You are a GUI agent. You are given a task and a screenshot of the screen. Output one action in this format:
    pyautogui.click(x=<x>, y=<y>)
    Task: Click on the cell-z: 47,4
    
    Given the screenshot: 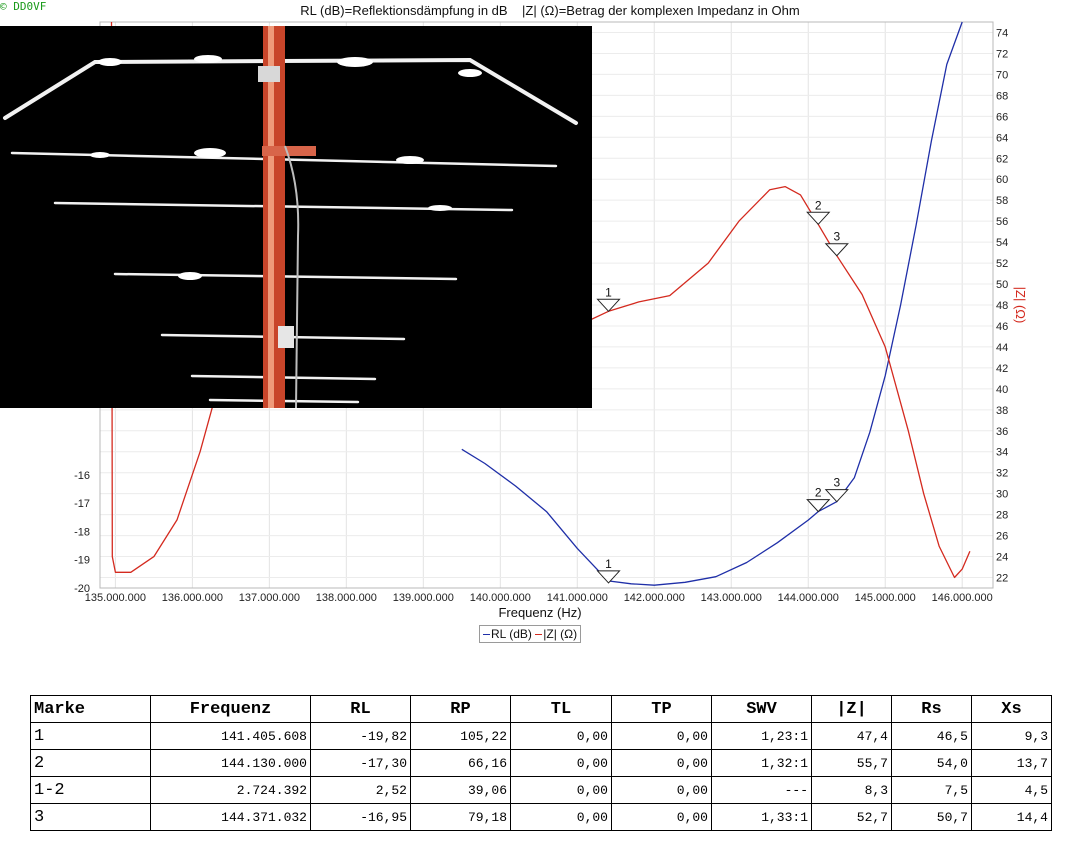 What is the action you would take?
    pyautogui.click(x=851, y=736)
    